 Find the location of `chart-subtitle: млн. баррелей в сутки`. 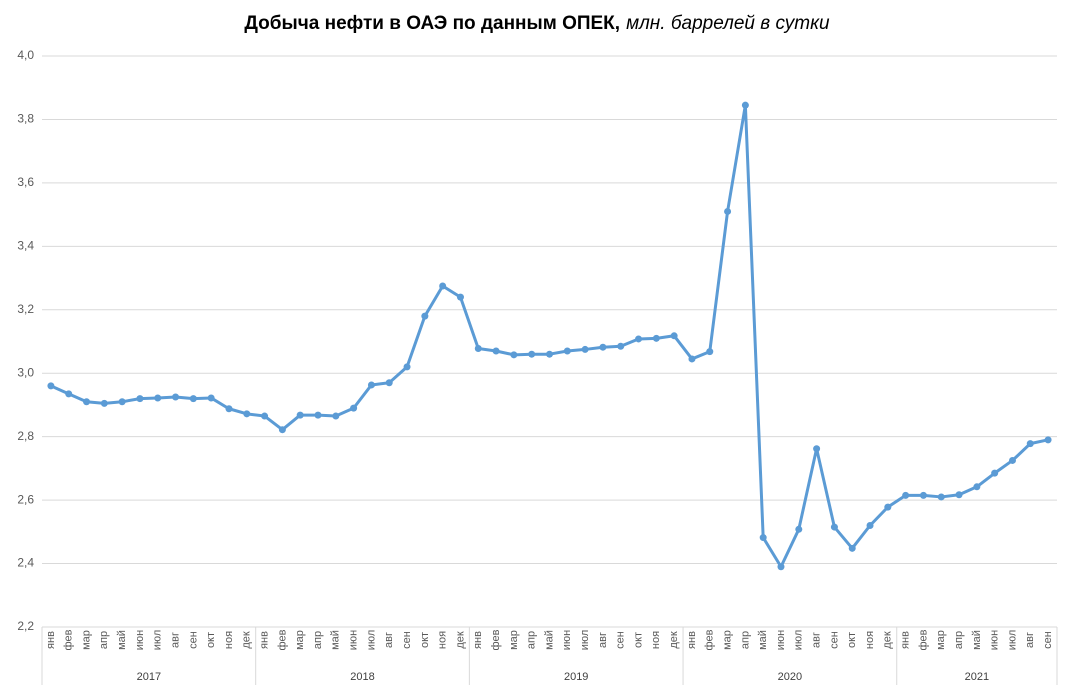

chart-subtitle: млн. баррелей в сутки is located at coordinates (728, 23).